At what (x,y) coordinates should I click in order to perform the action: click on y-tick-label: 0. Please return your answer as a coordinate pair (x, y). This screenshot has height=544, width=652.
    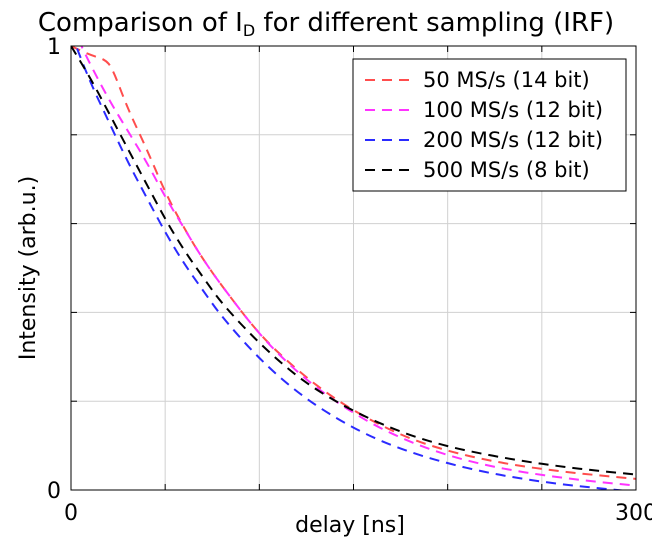
    Looking at the image, I should click on (54, 491).